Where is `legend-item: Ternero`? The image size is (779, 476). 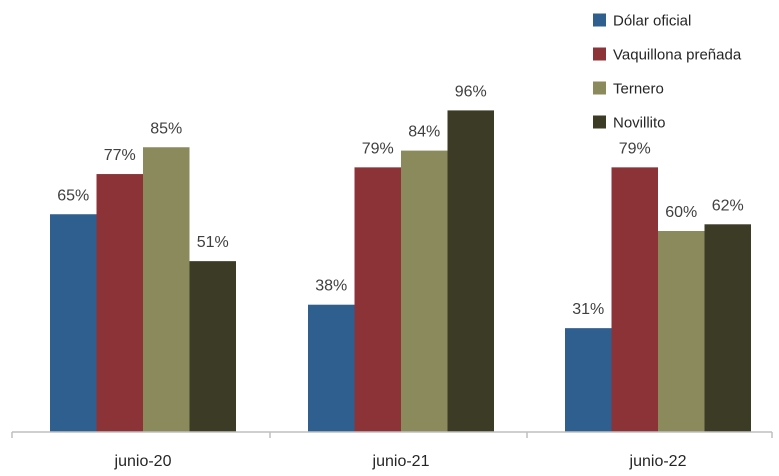
legend-item: Ternero is located at coordinates (628, 89).